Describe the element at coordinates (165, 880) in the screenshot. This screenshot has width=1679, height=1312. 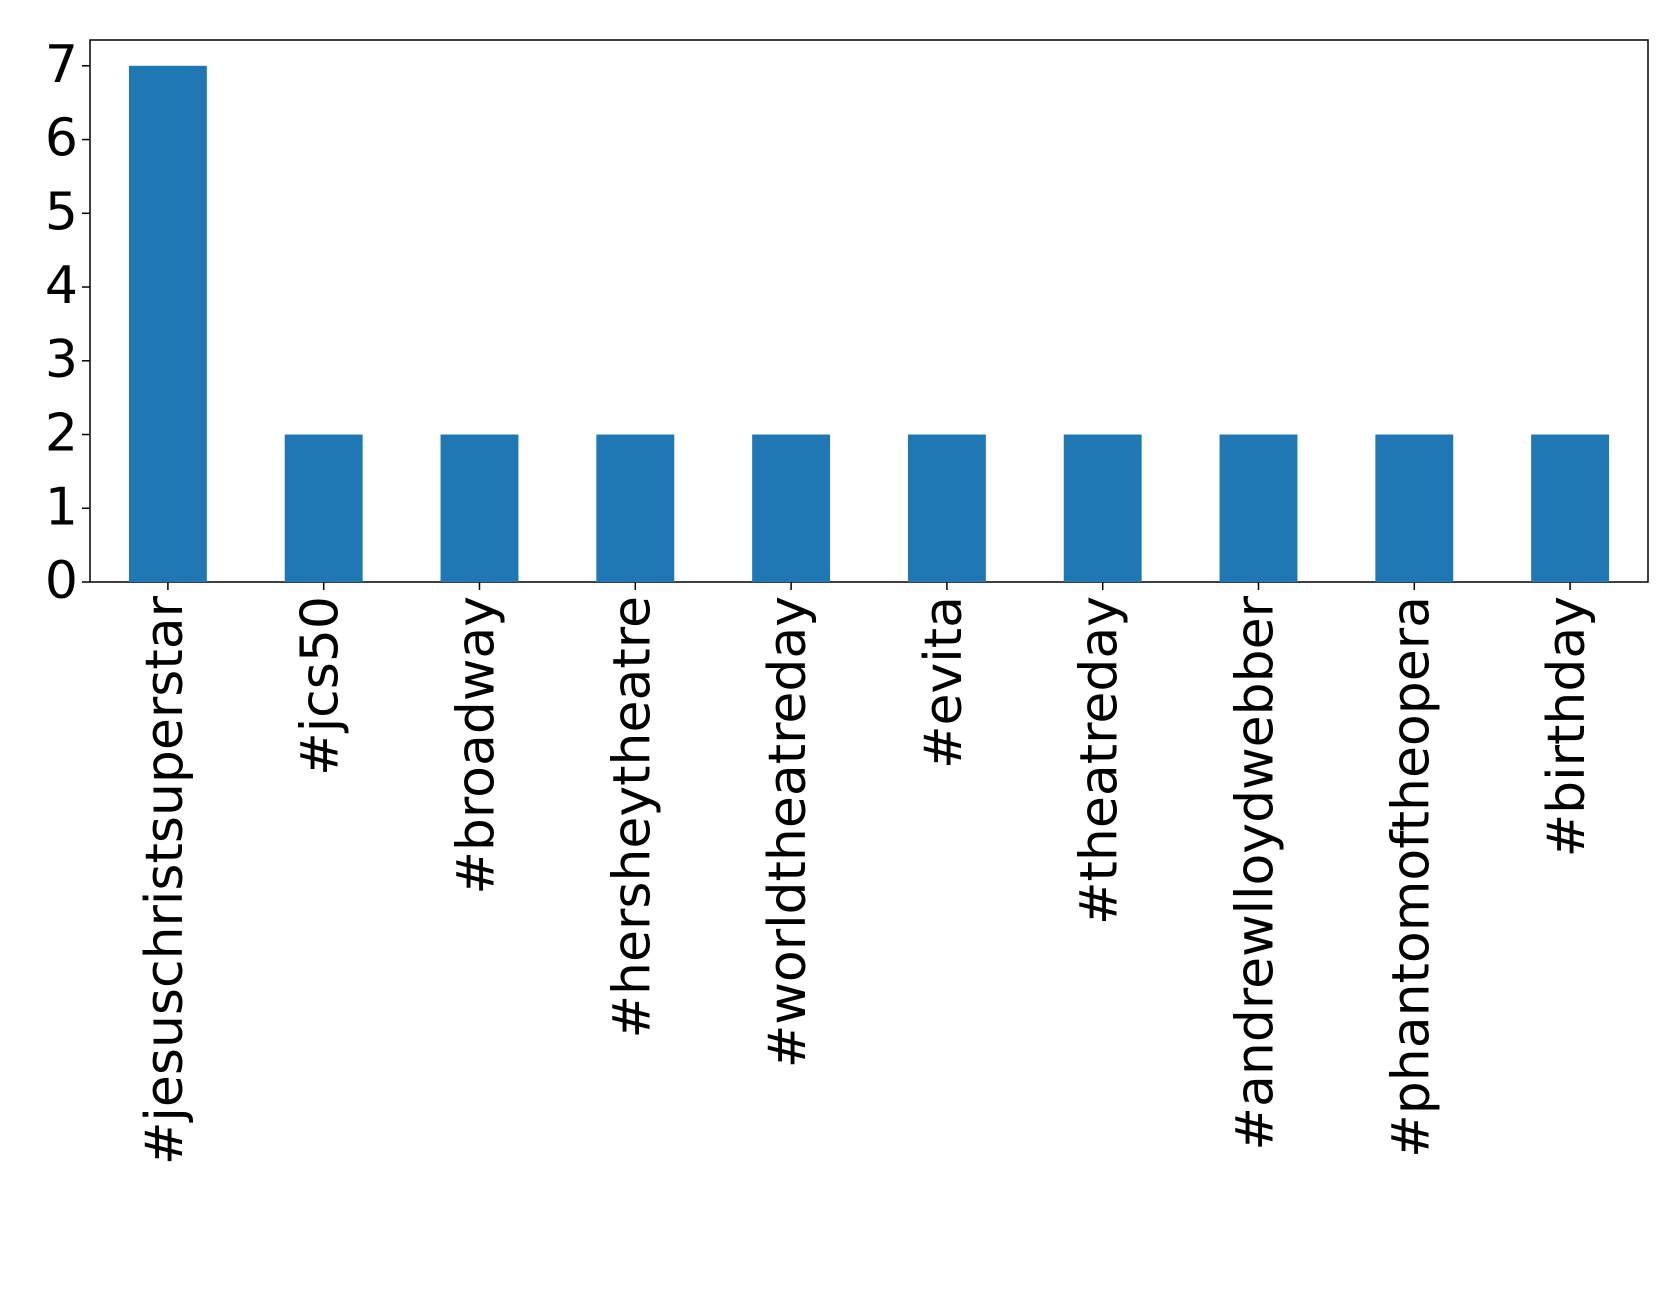
I see `x-tick-label: #jesuschristsuperstar` at that location.